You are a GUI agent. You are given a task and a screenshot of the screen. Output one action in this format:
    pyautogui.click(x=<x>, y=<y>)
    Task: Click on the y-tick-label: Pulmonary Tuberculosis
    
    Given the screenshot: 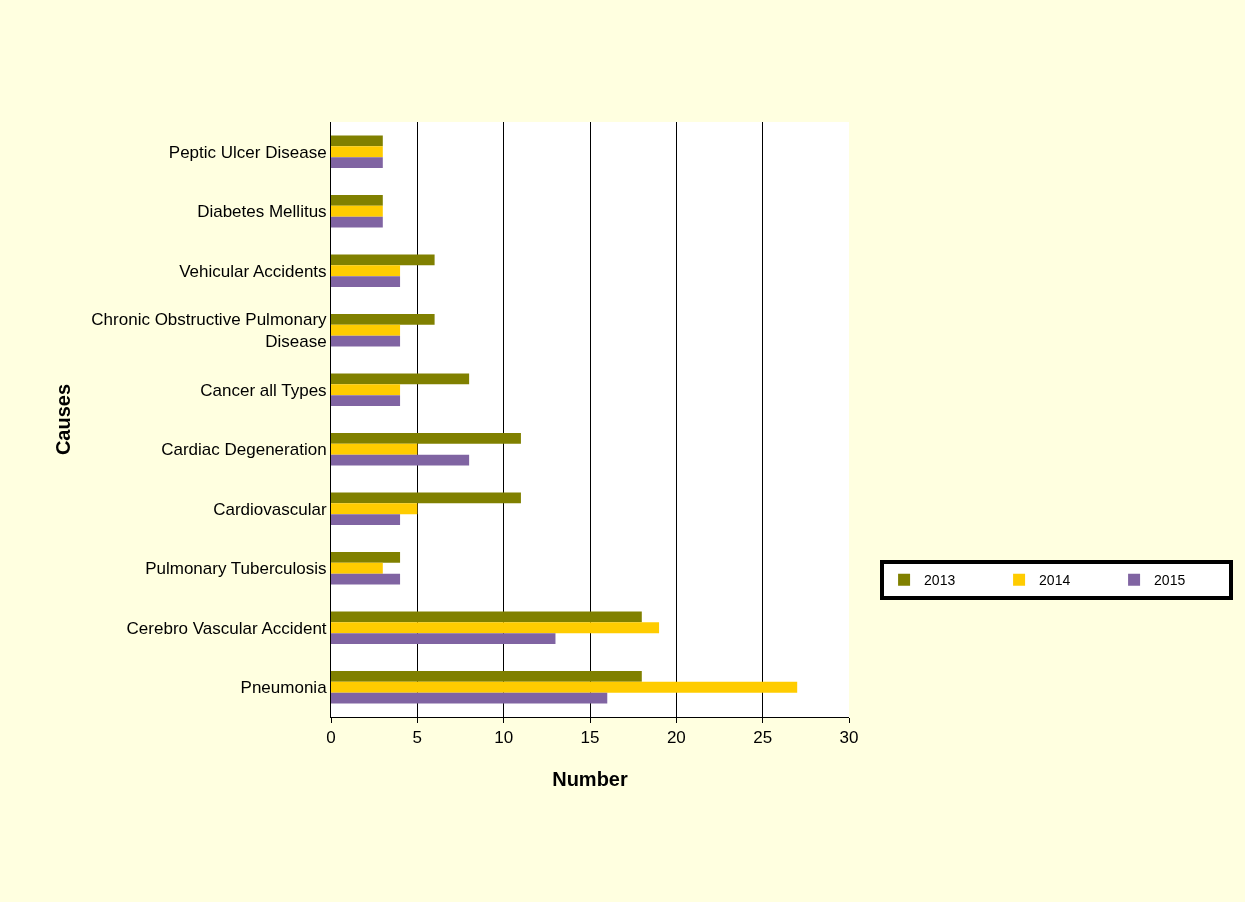 What is the action you would take?
    pyautogui.click(x=236, y=569)
    